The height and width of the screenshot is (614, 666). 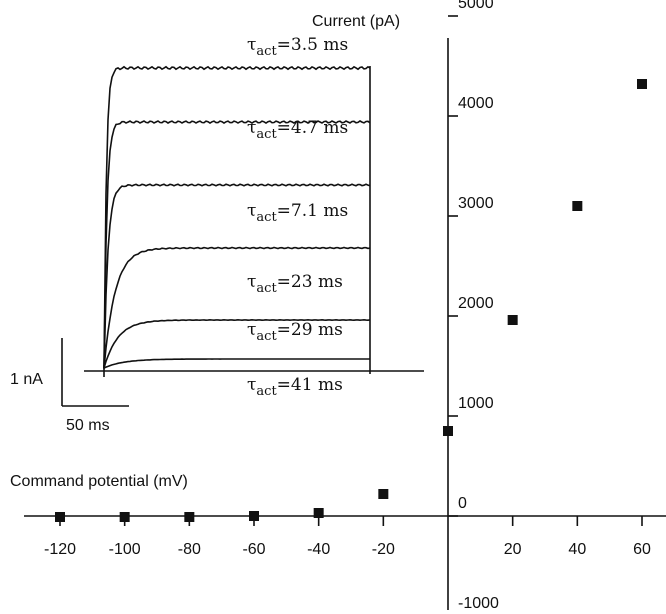 I want to click on scale-current-label: 1 nA, so click(x=26, y=379).